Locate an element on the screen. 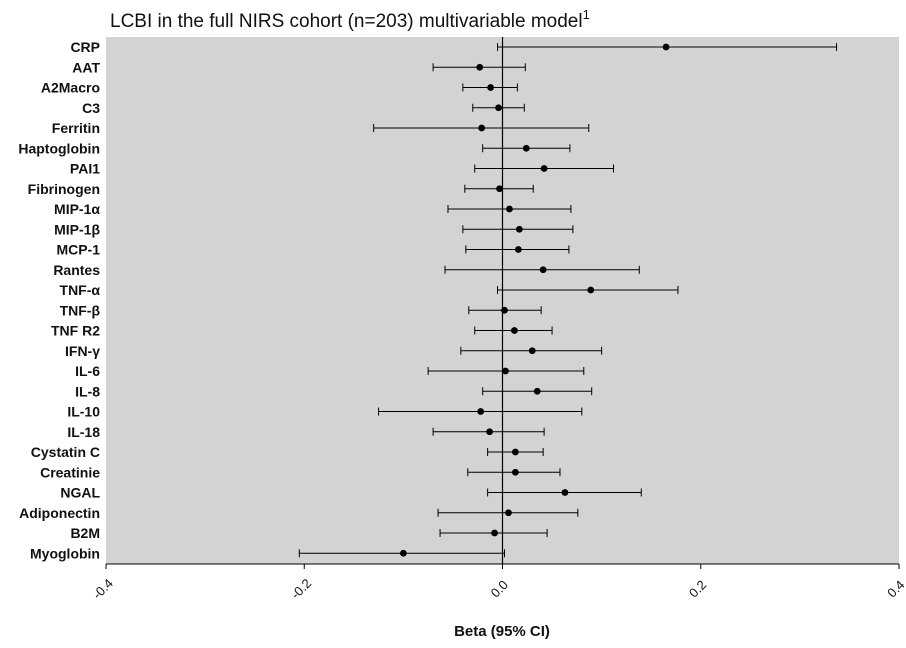 The width and height of the screenshot is (906, 648). category-label-ifn-γ: IFN-γ is located at coordinates (82, 351).